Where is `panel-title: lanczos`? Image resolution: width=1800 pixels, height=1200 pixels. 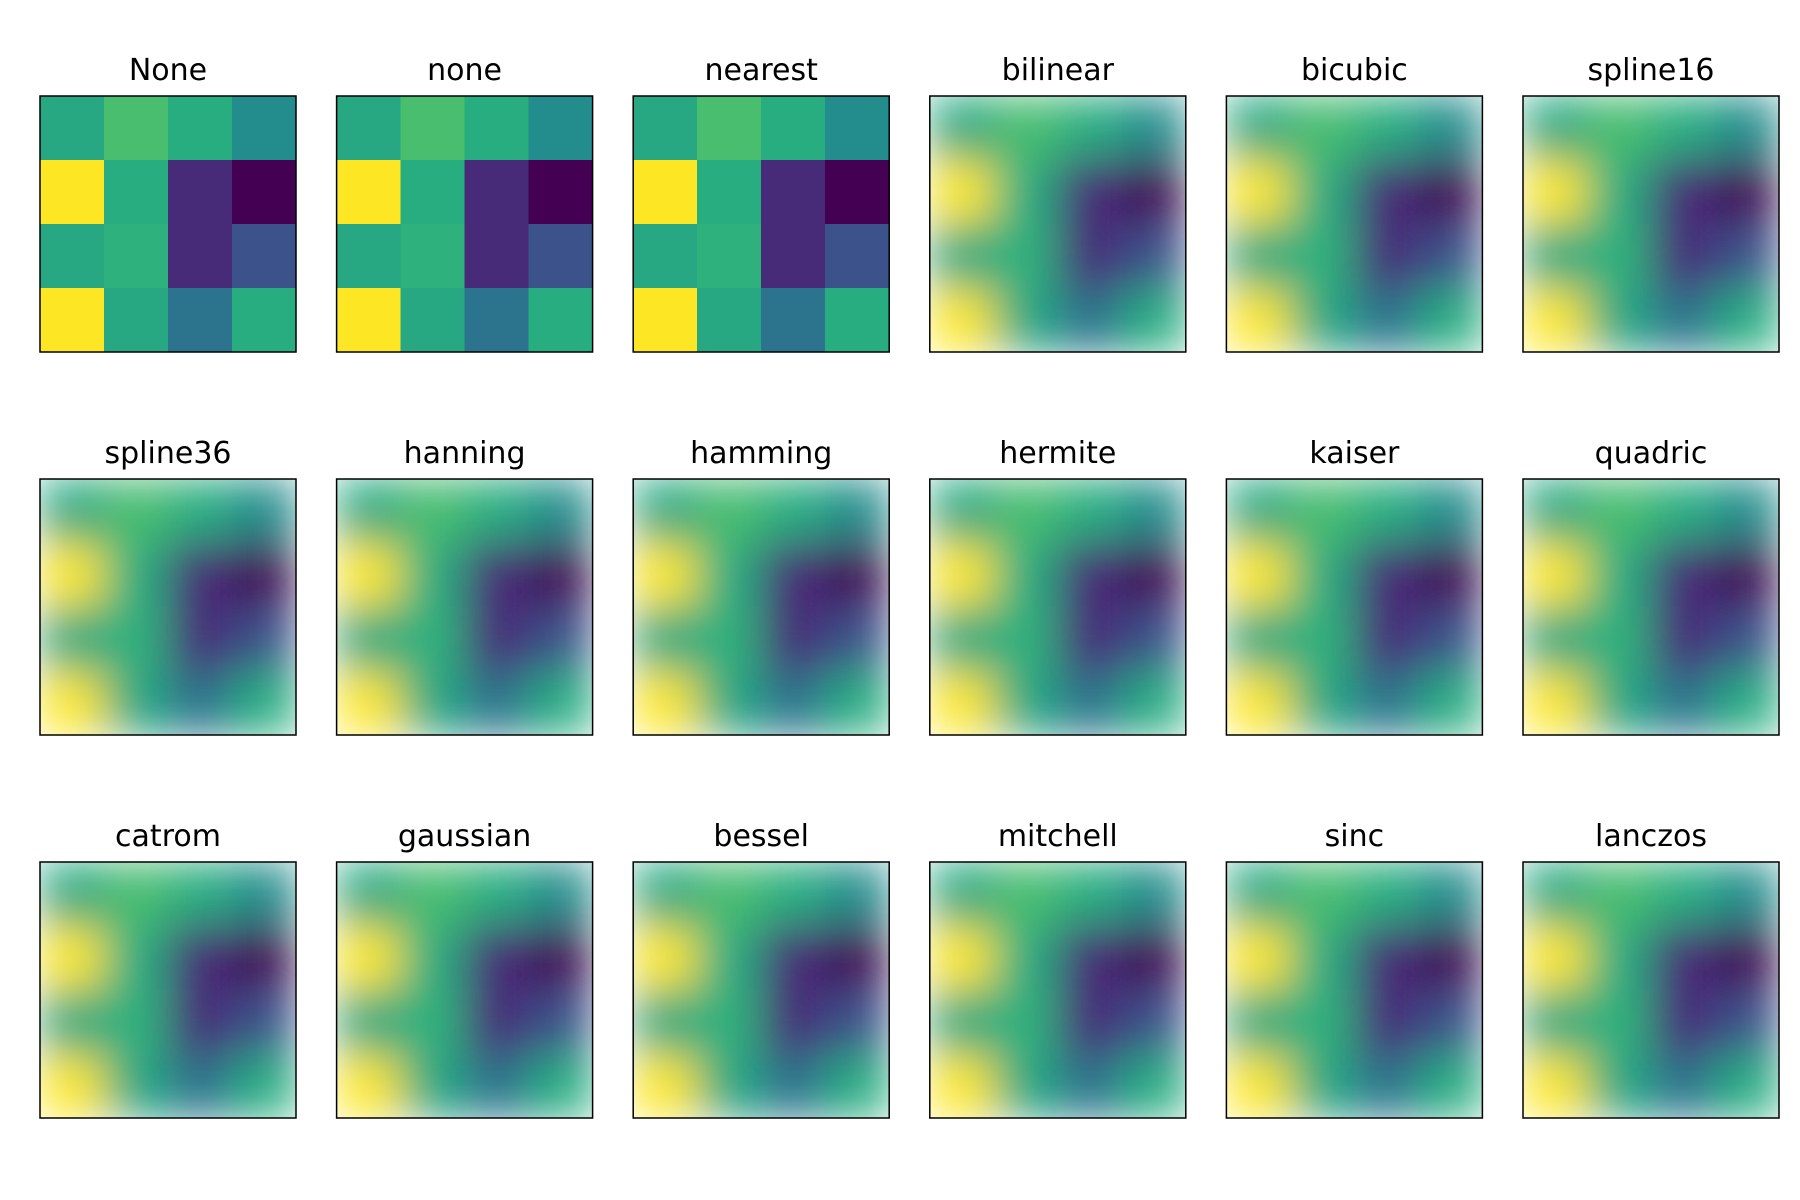
panel-title: lanczos is located at coordinates (1651, 836).